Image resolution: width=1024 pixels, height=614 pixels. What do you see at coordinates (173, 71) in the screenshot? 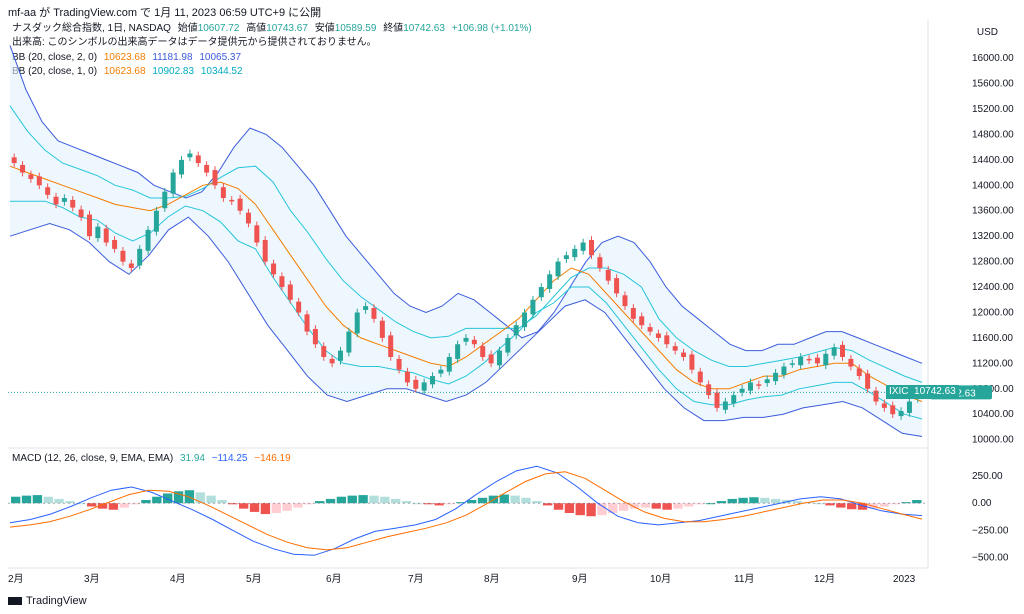
I see `bb2-upper: 10902.83` at bounding box center [173, 71].